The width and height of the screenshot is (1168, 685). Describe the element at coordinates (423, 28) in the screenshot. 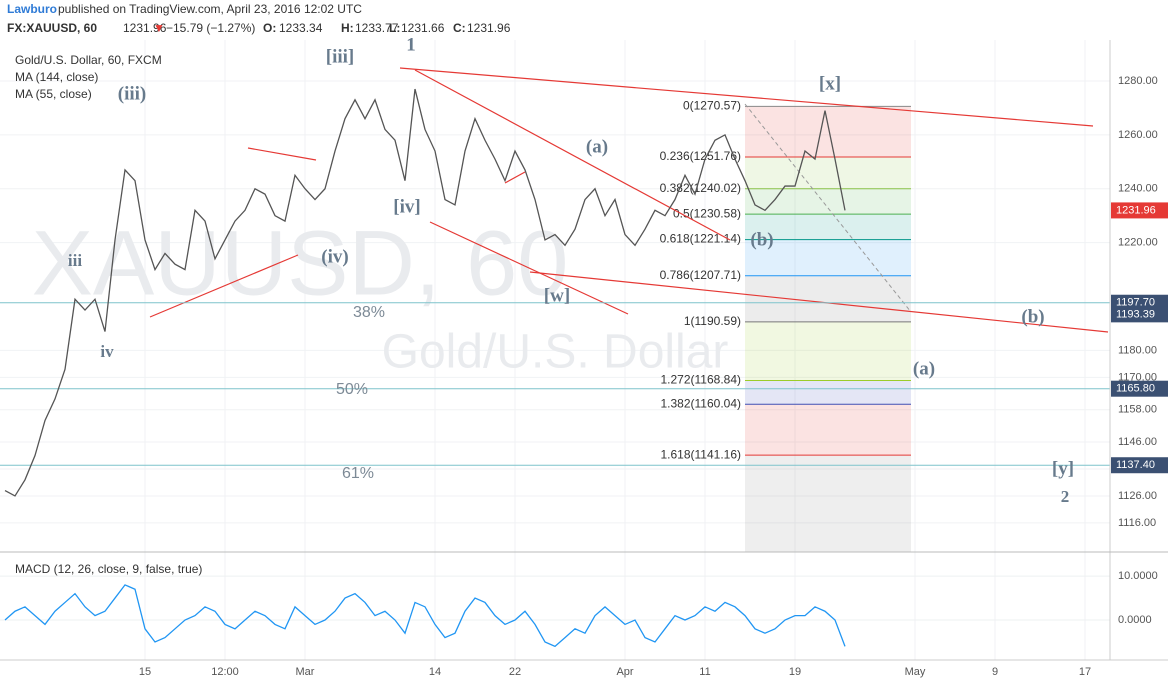

I see `ohlc-value: 1231.66` at that location.